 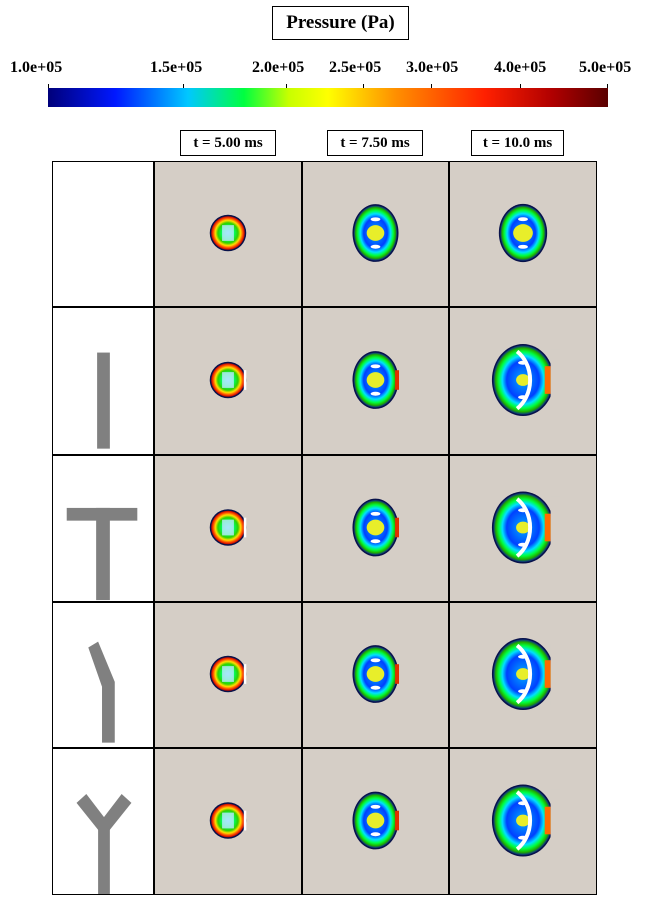 What do you see at coordinates (355, 67) in the screenshot?
I see `colorbar-tick-label: 2.5e+05` at bounding box center [355, 67].